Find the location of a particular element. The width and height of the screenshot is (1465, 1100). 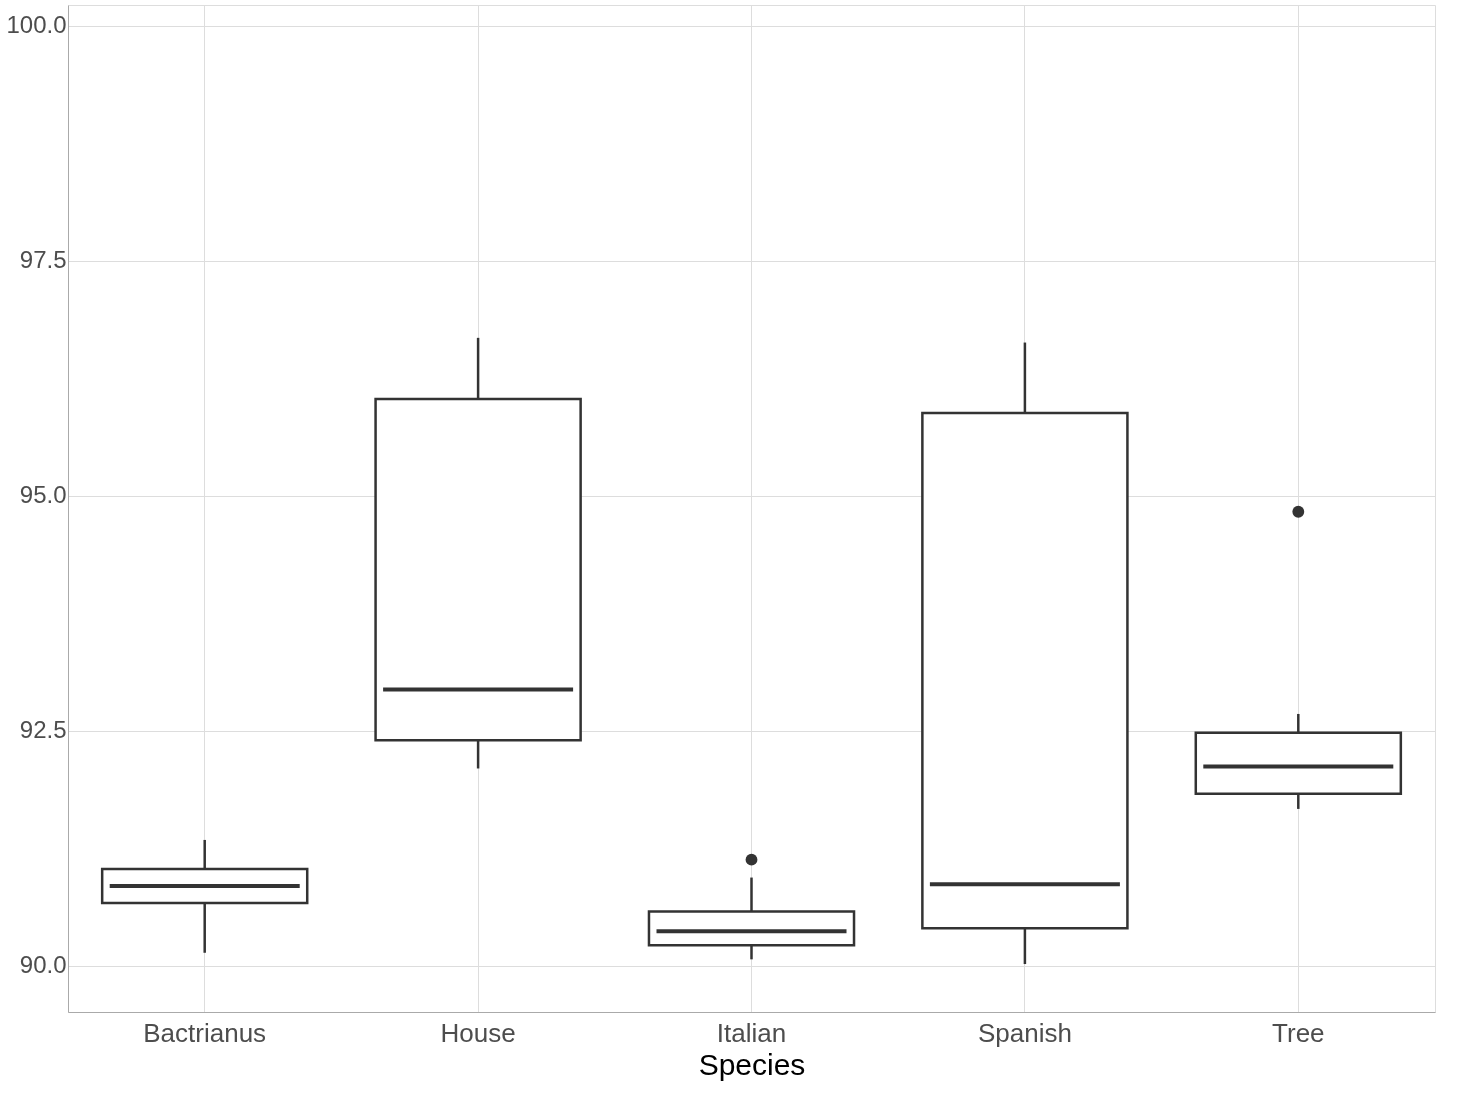

y-tick-label: 100.0 is located at coordinates (36, 25).